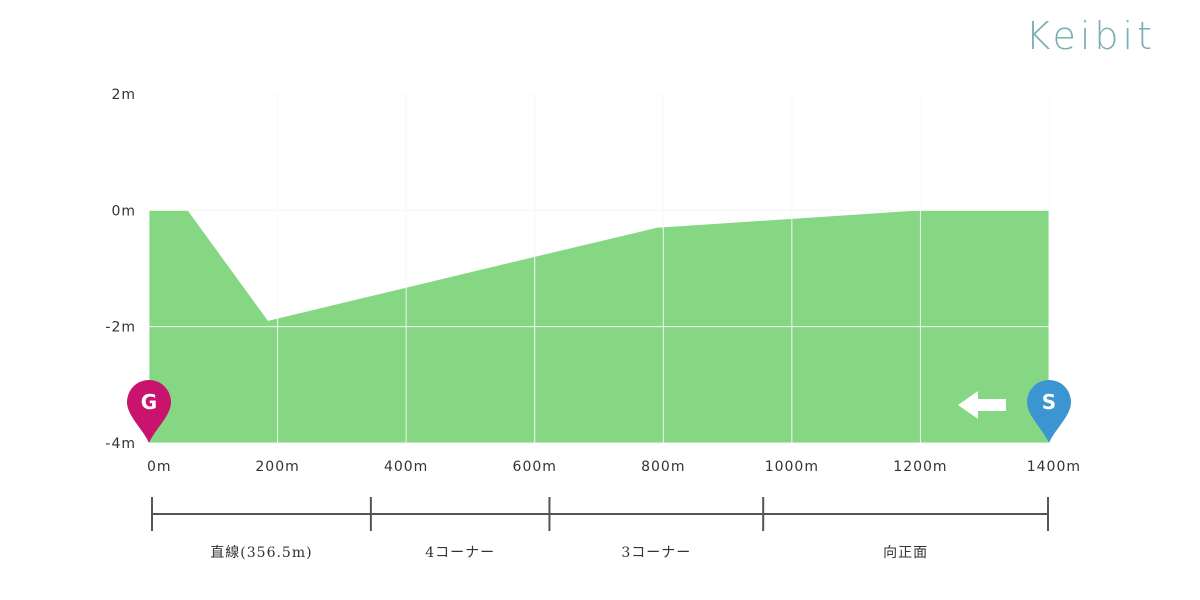 The height and width of the screenshot is (600, 1200). What do you see at coordinates (920, 467) in the screenshot?
I see `x-tick-label: 1200m` at bounding box center [920, 467].